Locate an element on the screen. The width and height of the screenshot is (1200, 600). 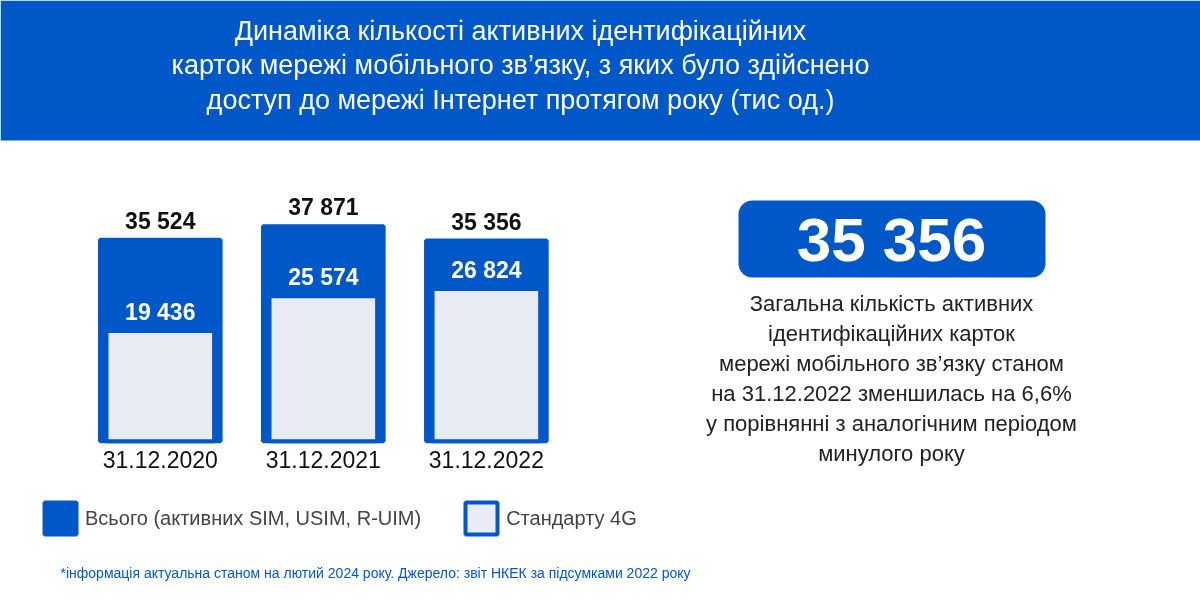
chart-title: Динаміка кількості активних ідентифікаційних карток мережі мобільного зв’язку, з яких було здійснено доступ до мережі Інтернет протягом року (тис од.) is located at coordinates (520, 65).